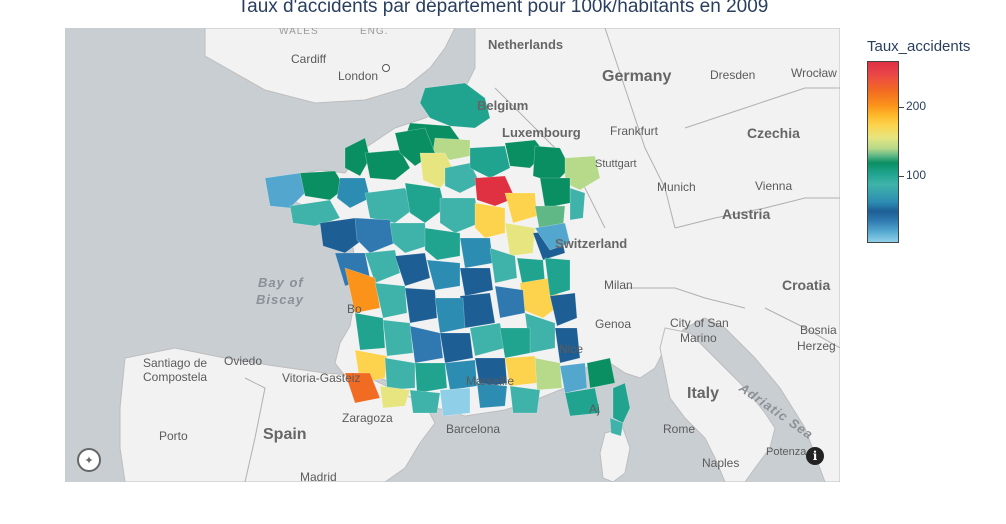 This screenshot has height=524, width=1006. I want to click on dept-puy-dome, so click(477, 310).